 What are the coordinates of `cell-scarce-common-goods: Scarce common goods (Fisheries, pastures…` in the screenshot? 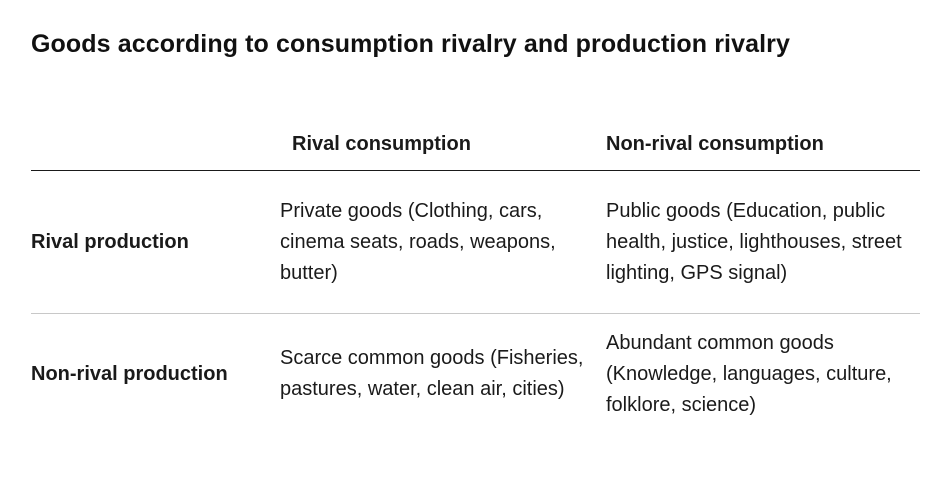 It's located at (432, 373).